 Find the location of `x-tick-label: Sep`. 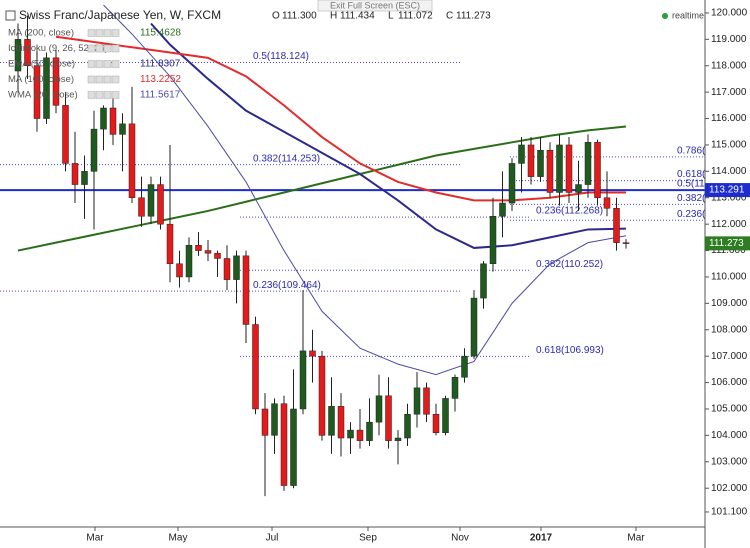

x-tick-label: Sep is located at coordinates (368, 538).